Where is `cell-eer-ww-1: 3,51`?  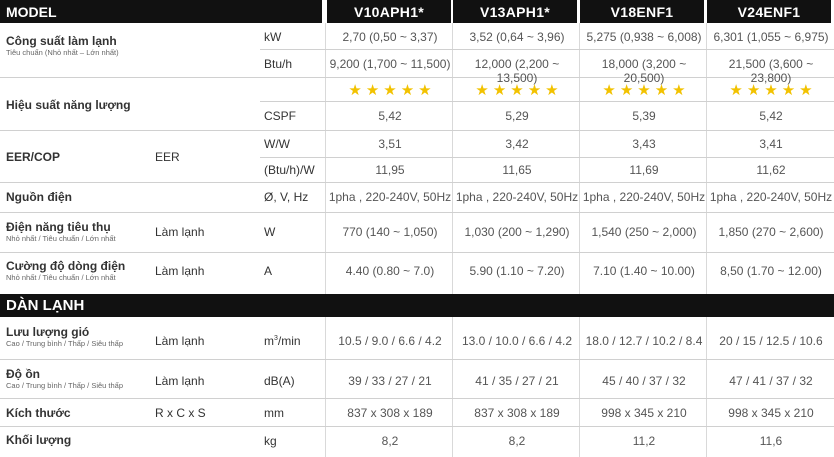
cell-eer-ww-1: 3,51 is located at coordinates (390, 144).